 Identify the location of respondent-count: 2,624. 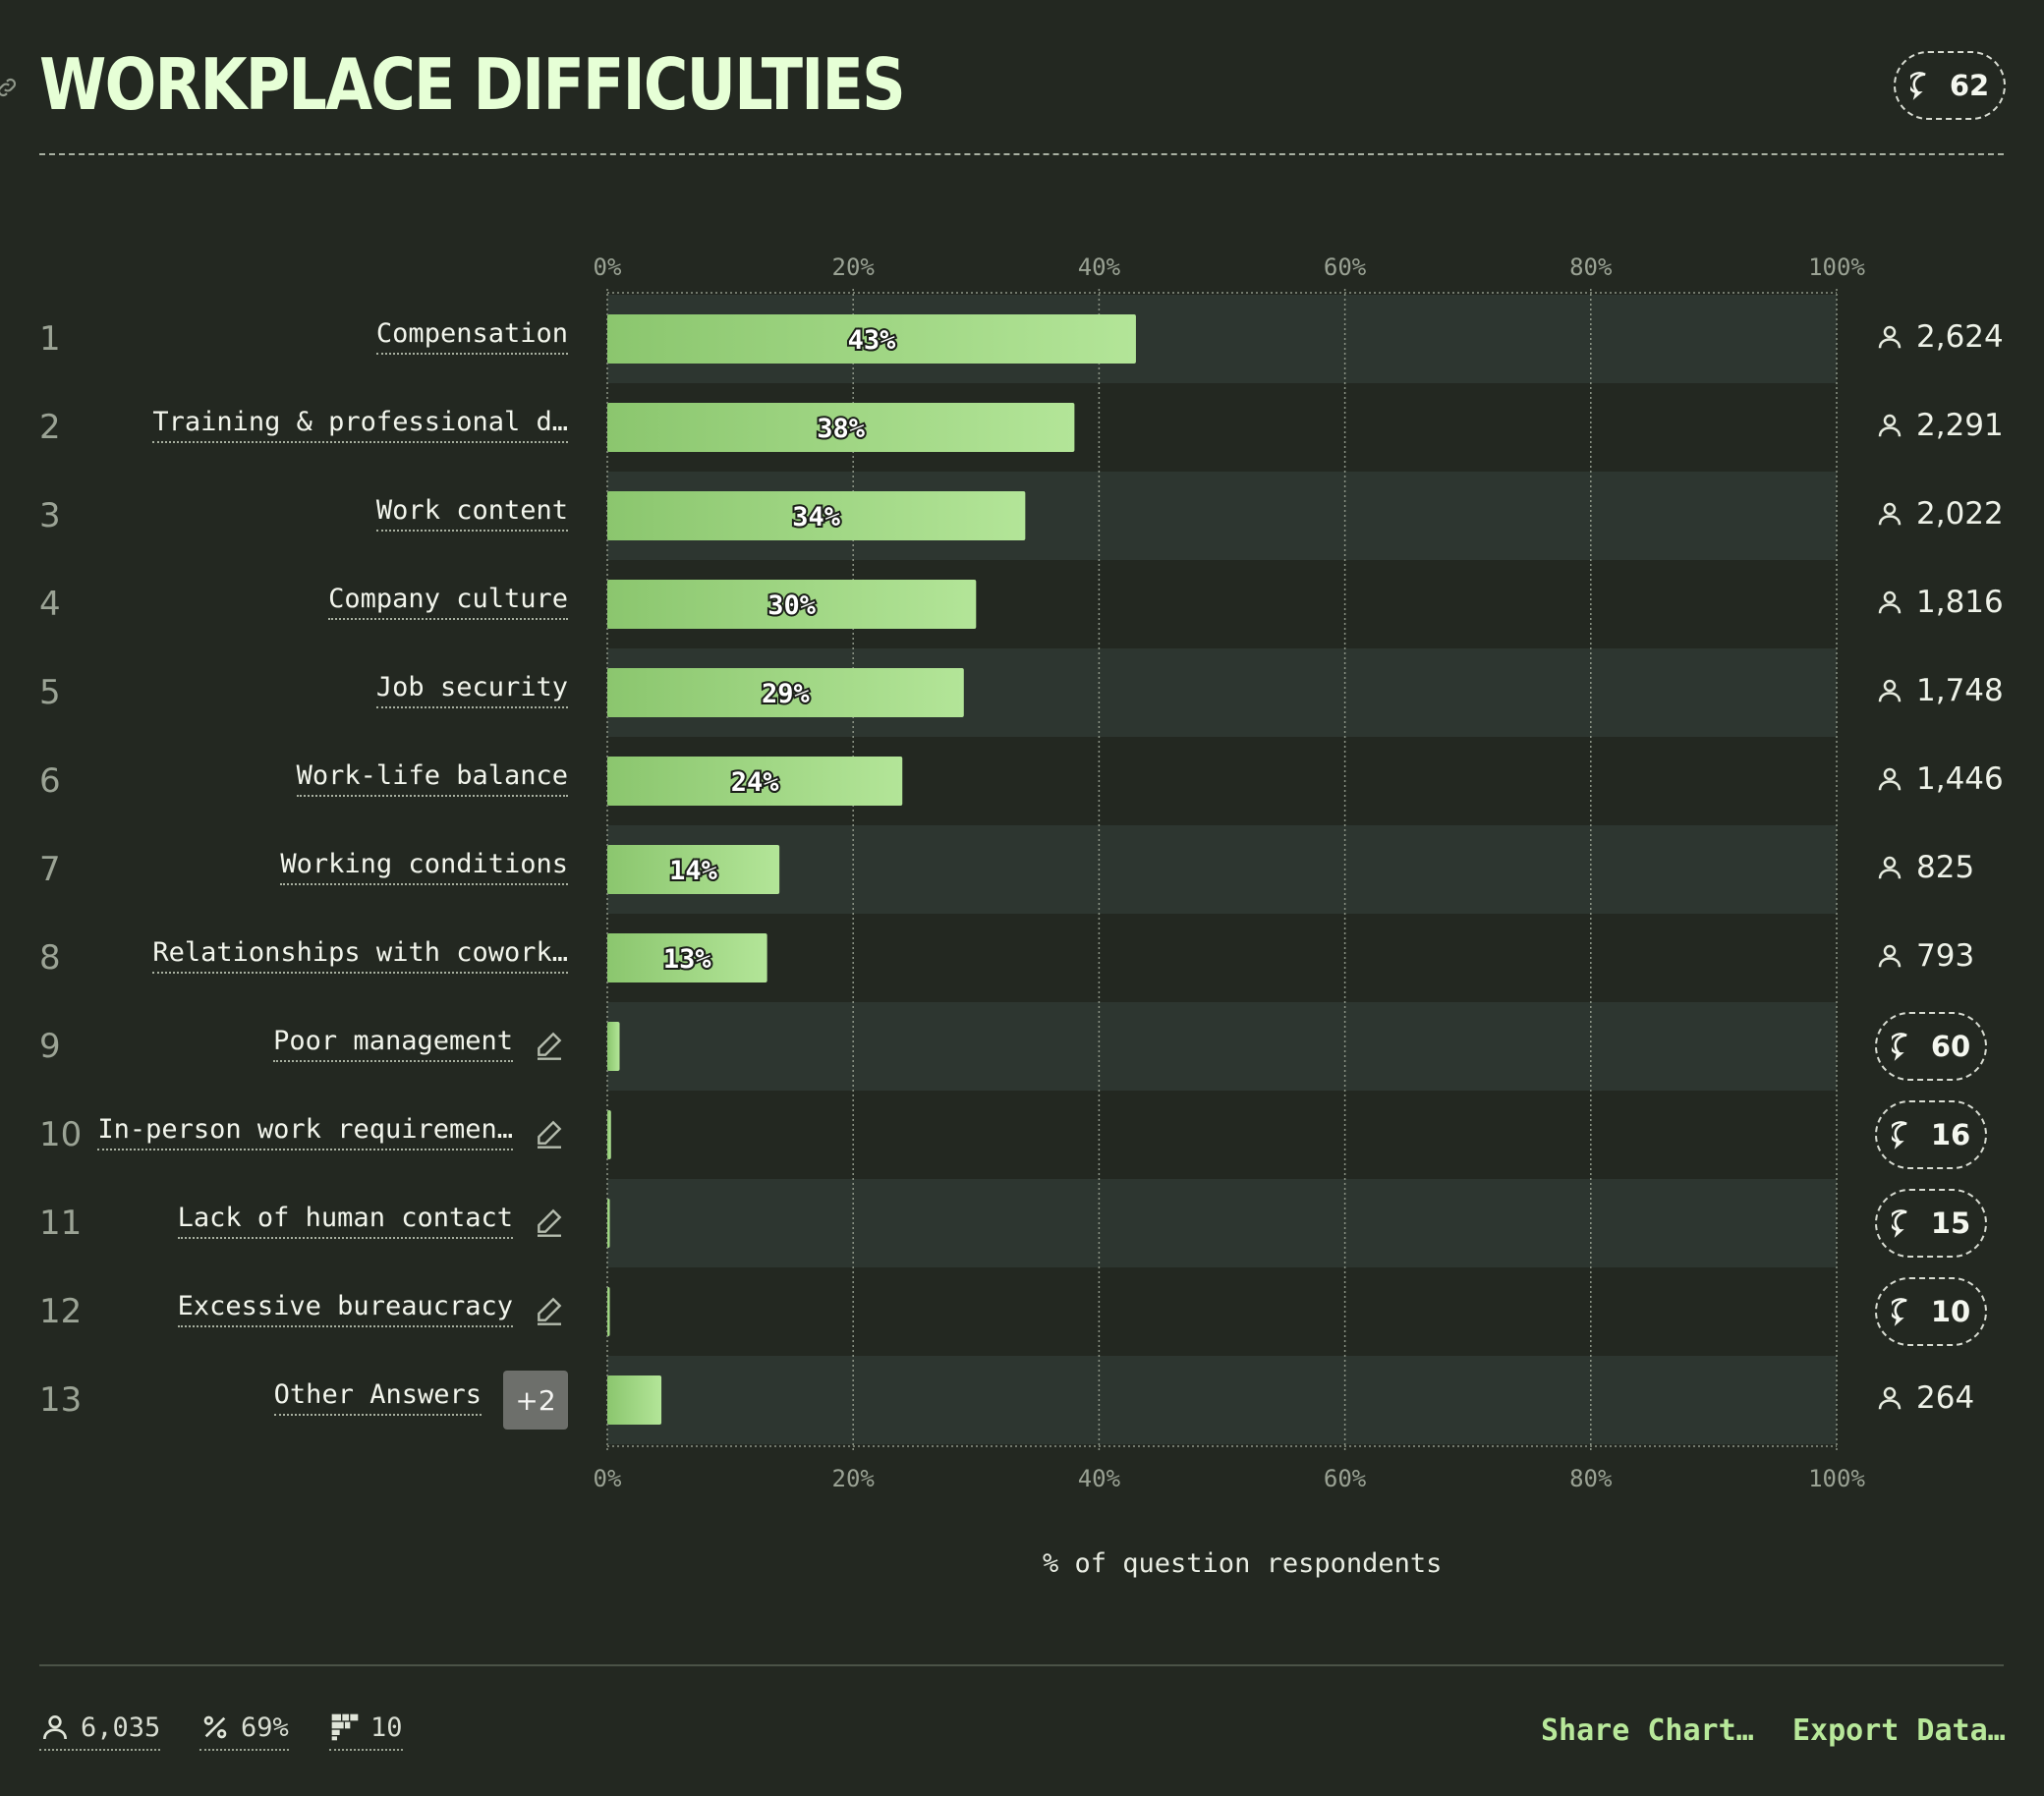
(1939, 337).